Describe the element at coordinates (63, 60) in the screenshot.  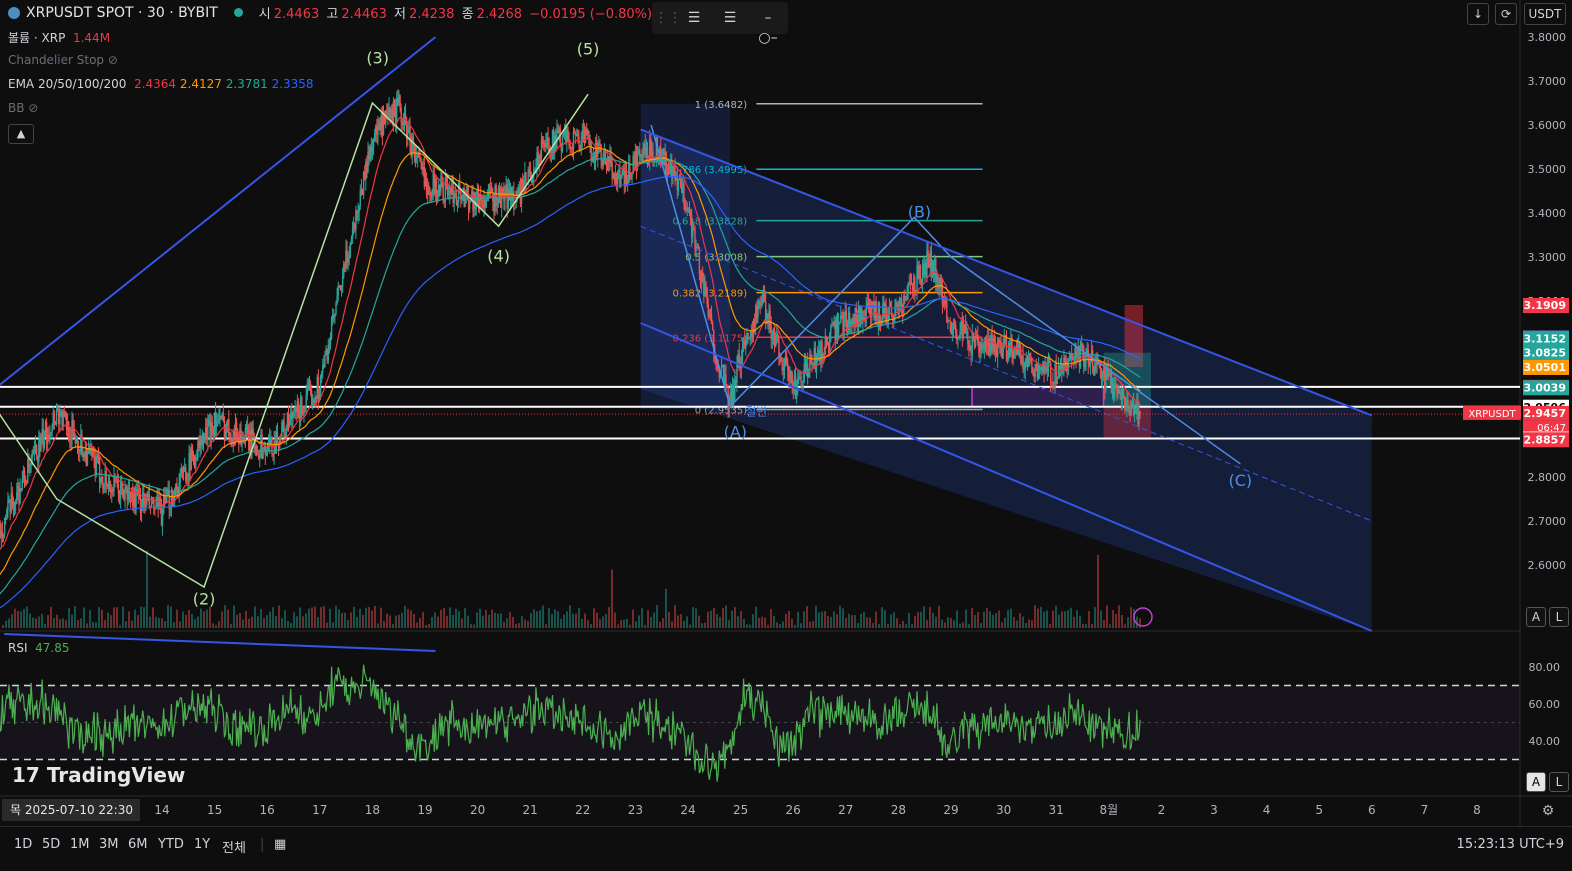
I see `chandelier-legend: Chandelier Stop ⊘` at that location.